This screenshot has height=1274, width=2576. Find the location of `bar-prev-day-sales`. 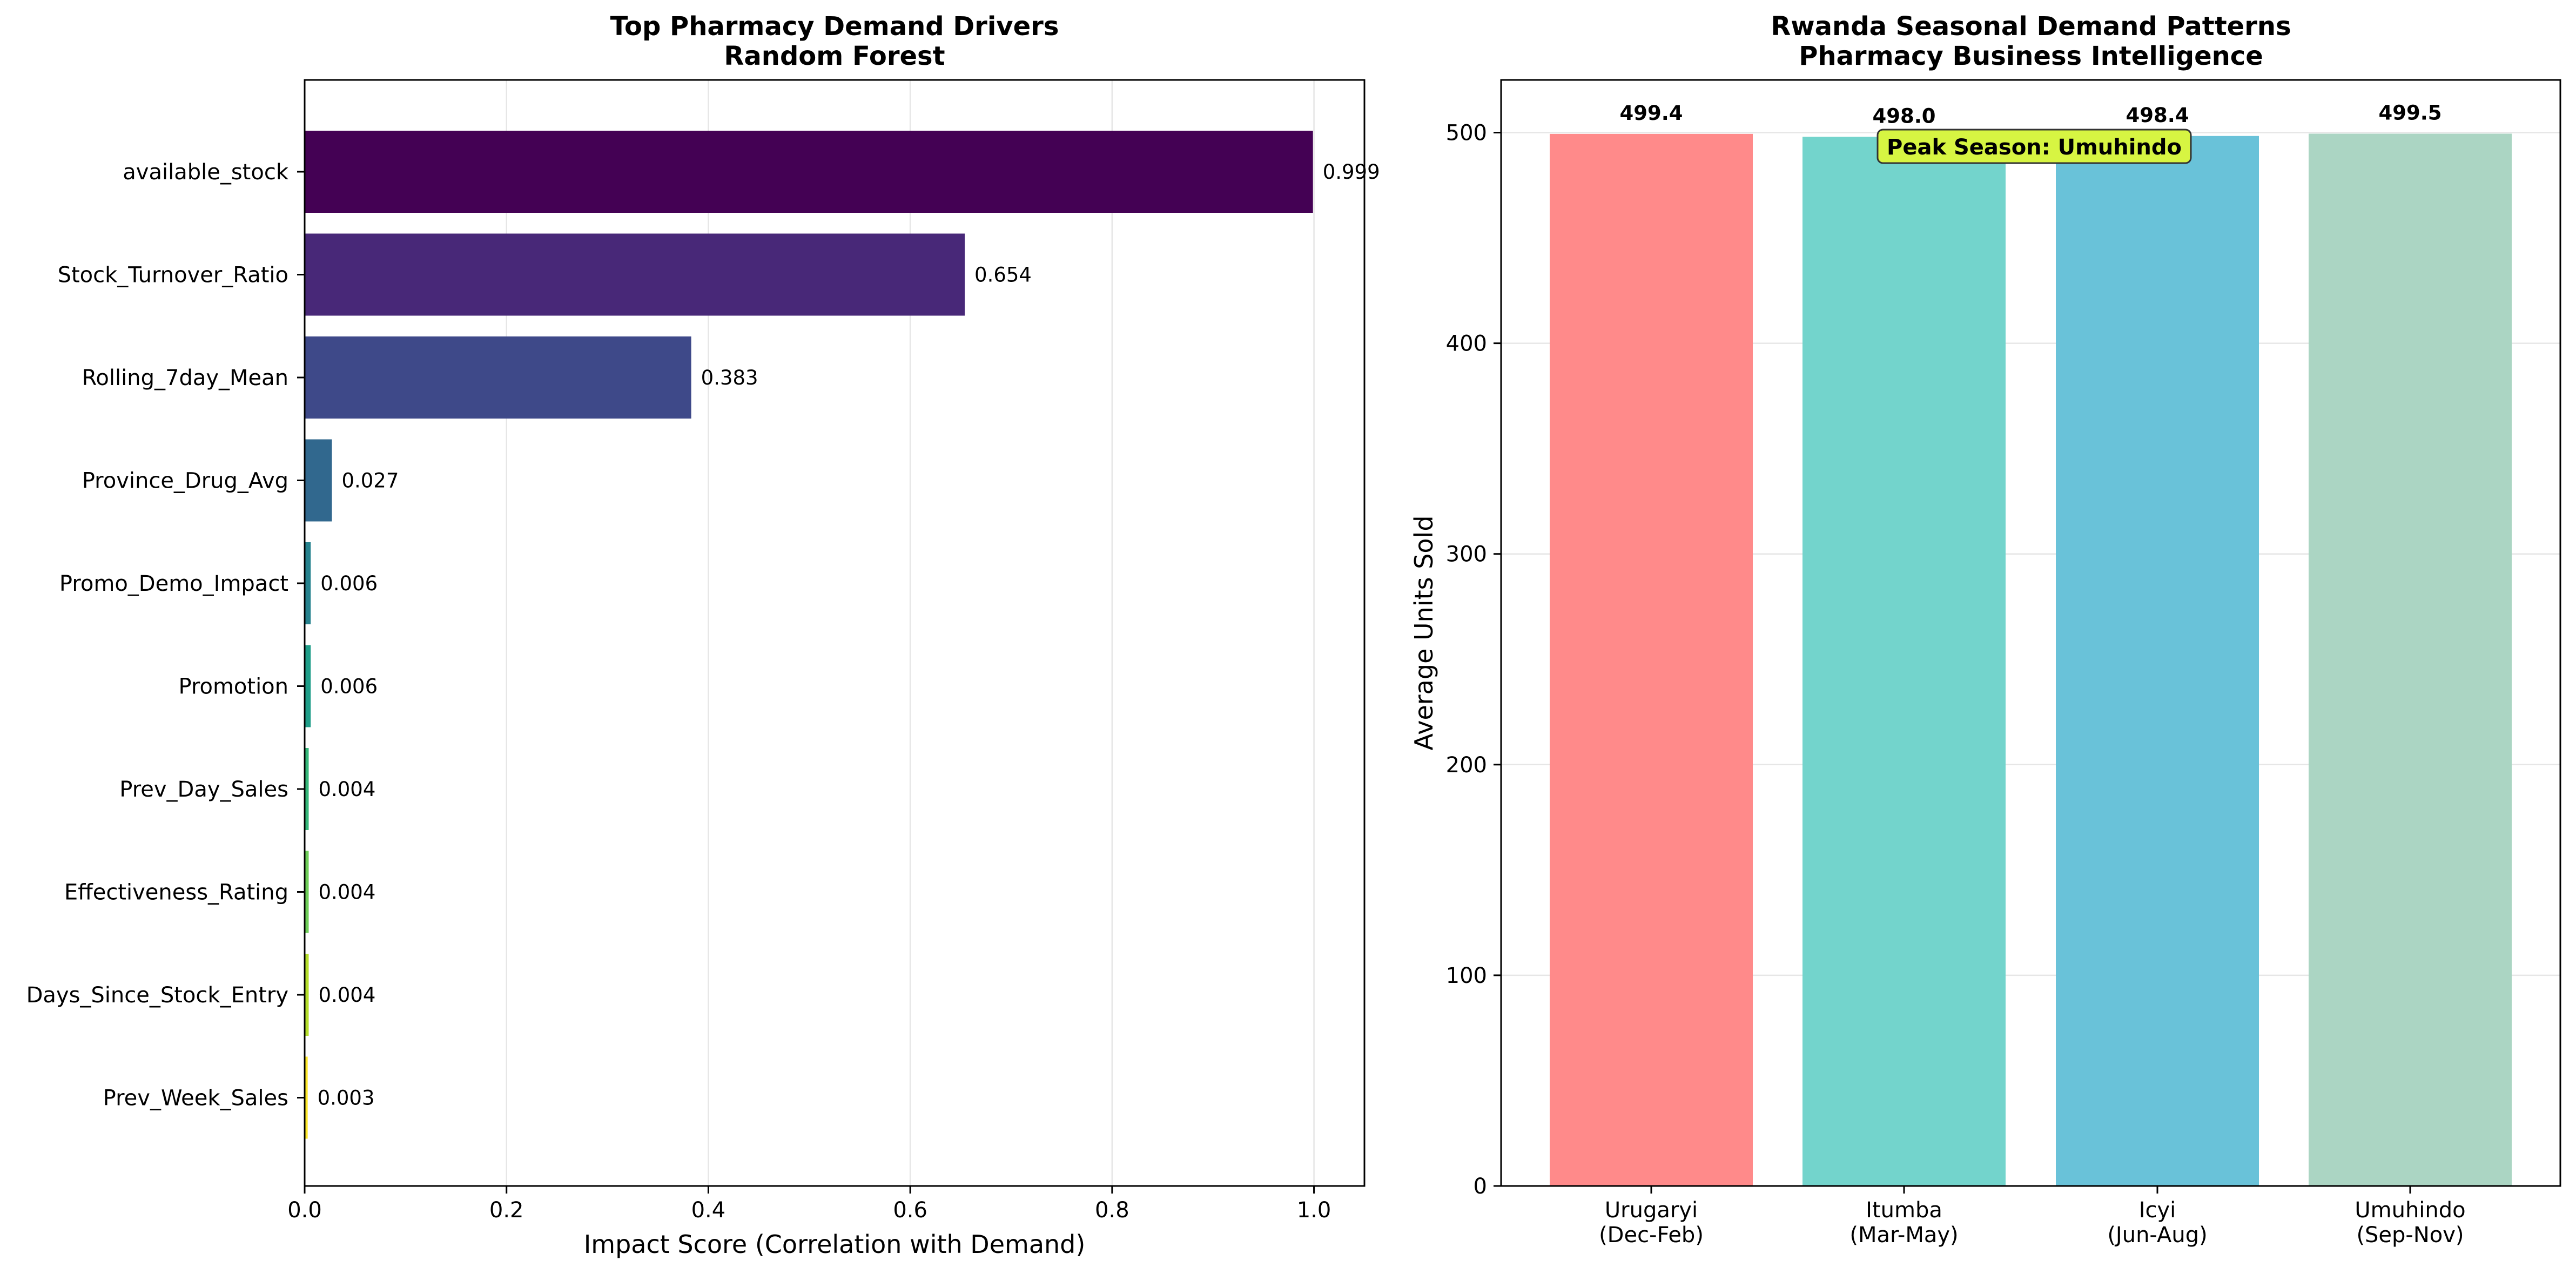

bar-prev-day-sales is located at coordinates (307, 789).